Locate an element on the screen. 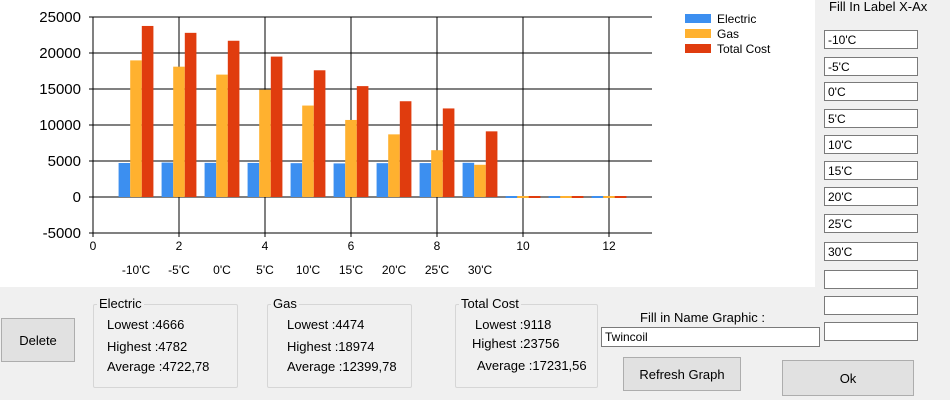 This screenshot has height=400, width=950. category-label: 20'C is located at coordinates (394, 270).